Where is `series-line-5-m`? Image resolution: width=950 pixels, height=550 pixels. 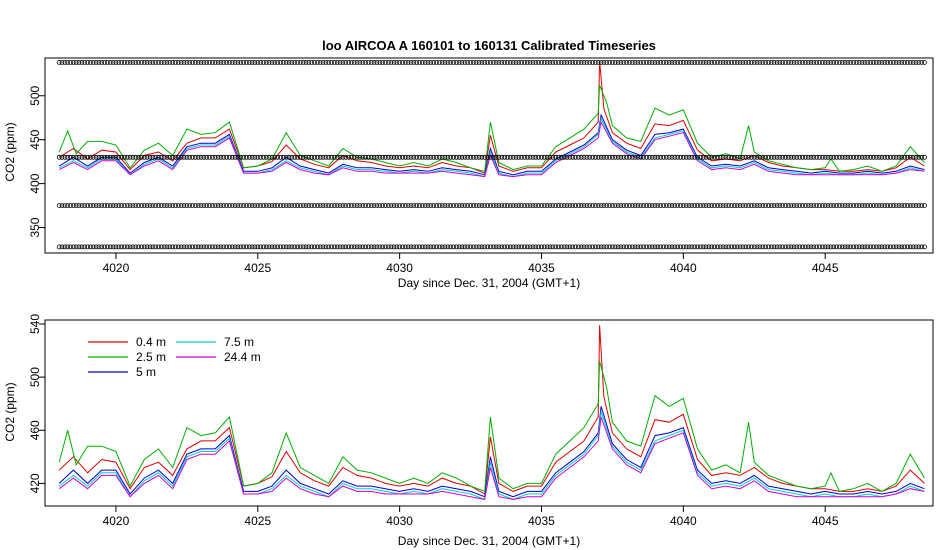 series-line-5-m is located at coordinates (491, 144).